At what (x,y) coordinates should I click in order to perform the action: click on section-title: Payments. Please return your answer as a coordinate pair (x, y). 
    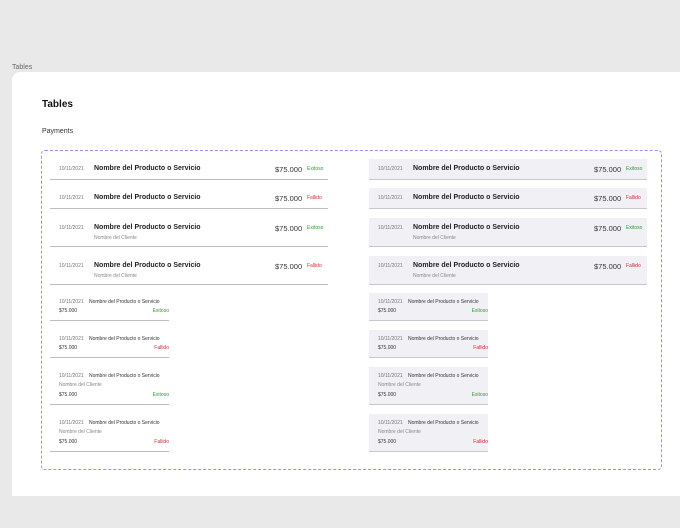
    Looking at the image, I should click on (58, 131).